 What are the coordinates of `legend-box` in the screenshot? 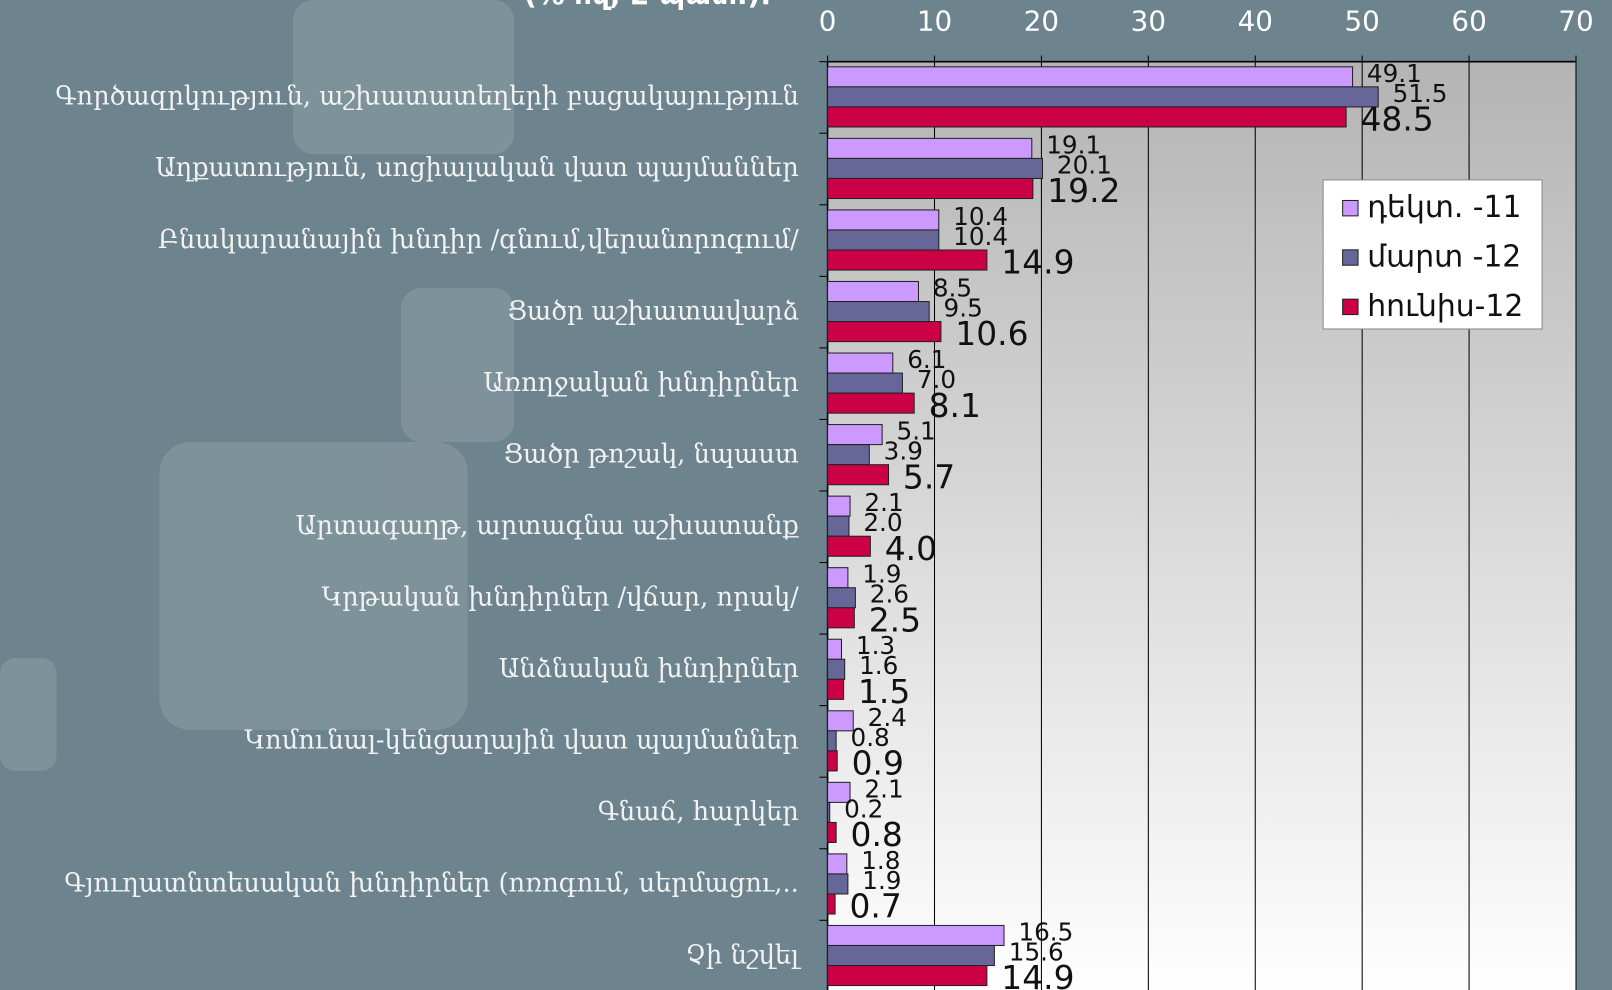 It's located at (1432, 254).